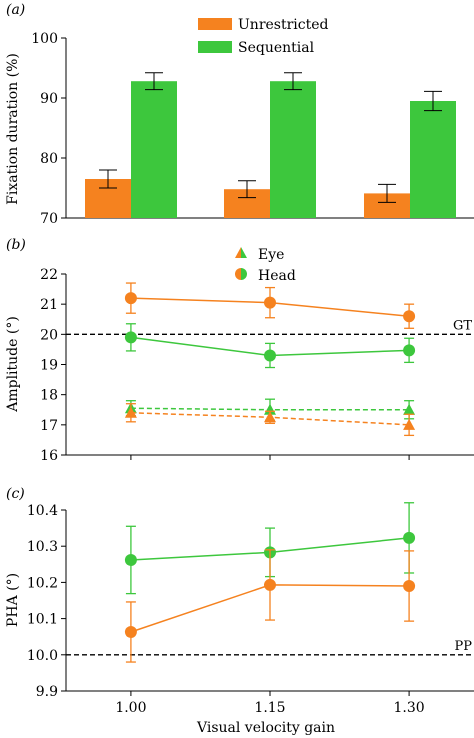 The height and width of the screenshot is (738, 474). What do you see at coordinates (49, 305) in the screenshot?
I see `y-tick-label: 21` at bounding box center [49, 305].